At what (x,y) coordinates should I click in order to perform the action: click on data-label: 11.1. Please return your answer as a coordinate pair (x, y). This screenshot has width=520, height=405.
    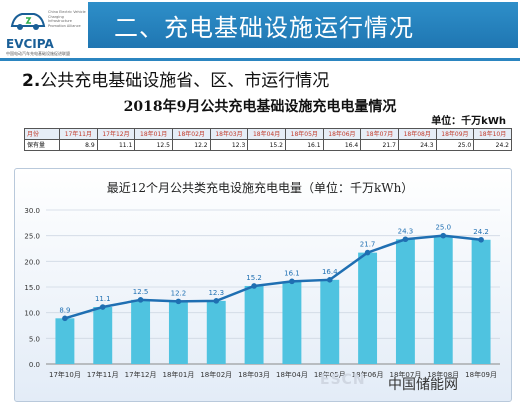
    Looking at the image, I should click on (103, 299).